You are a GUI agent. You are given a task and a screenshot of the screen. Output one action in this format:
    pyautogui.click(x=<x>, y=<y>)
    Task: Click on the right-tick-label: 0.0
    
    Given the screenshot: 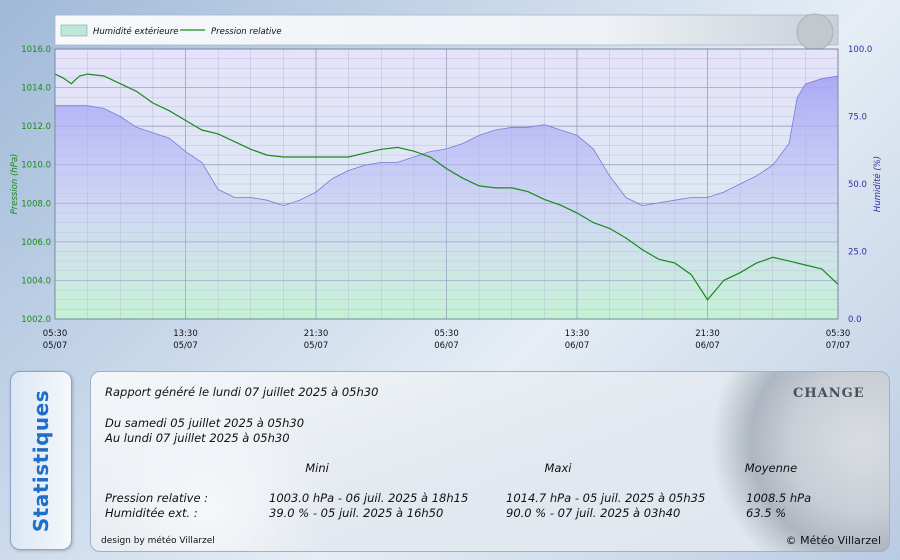 What is the action you would take?
    pyautogui.click(x=855, y=320)
    